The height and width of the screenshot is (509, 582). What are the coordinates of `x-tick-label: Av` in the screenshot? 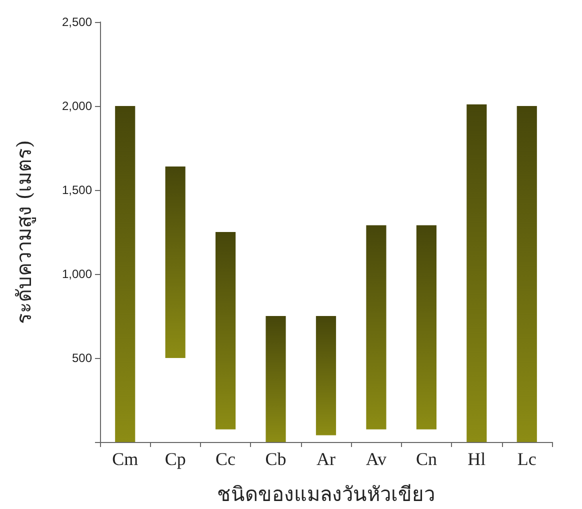 It's located at (376, 459).